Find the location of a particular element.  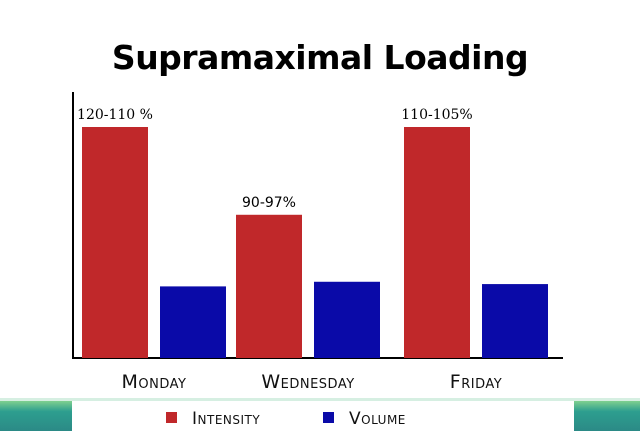

data-label-intensity-wednesday: 90-97% is located at coordinates (269, 203).